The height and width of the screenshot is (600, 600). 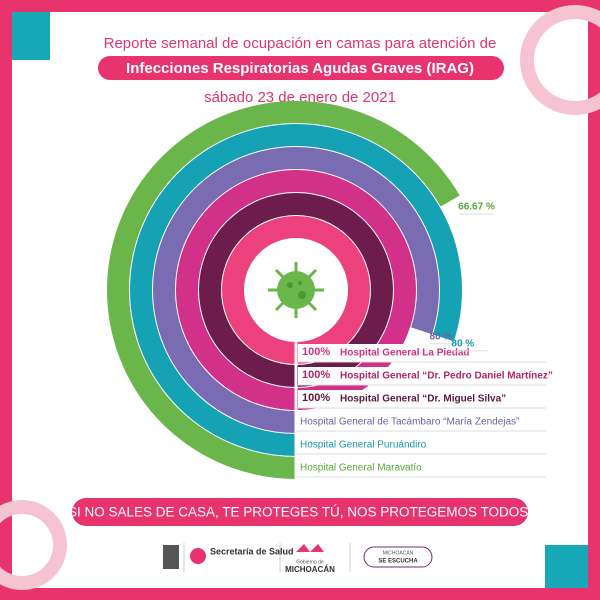 I want to click on hospital-name: Hospital General “Dr. Miguel Silva”, so click(x=423, y=399).